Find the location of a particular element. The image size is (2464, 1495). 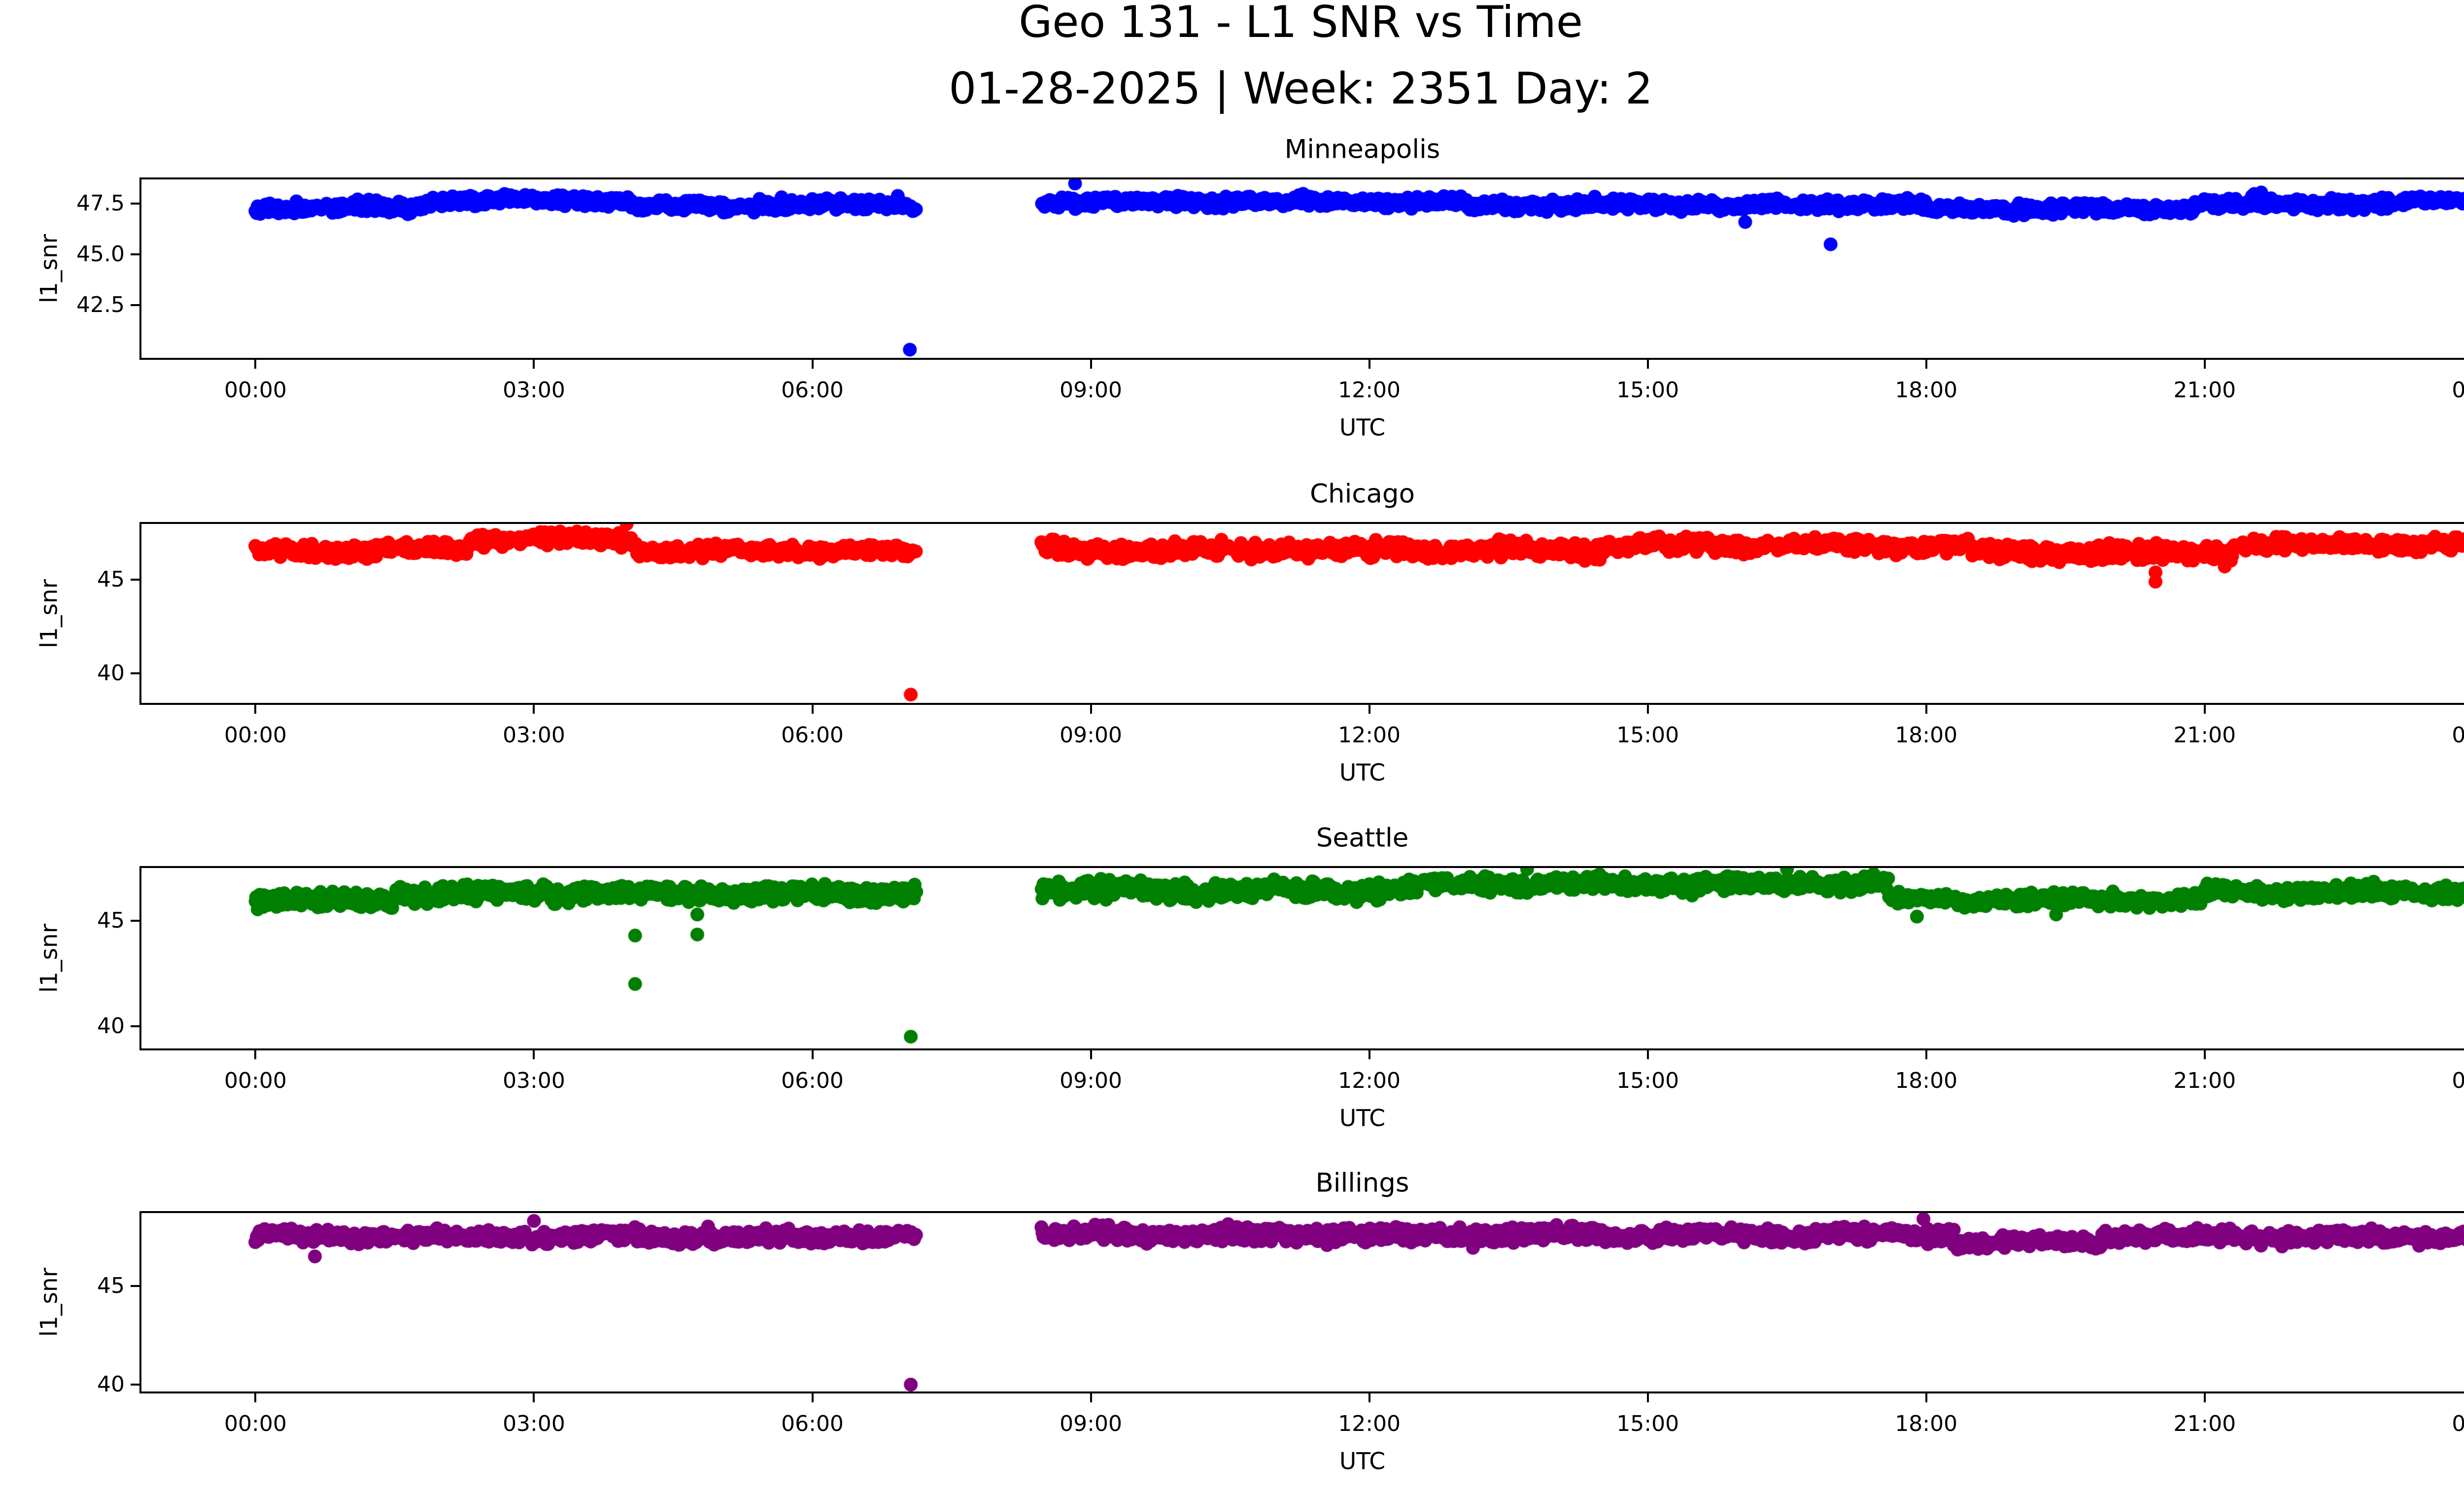

plot-title: Minneapolis is located at coordinates (1362, 149).